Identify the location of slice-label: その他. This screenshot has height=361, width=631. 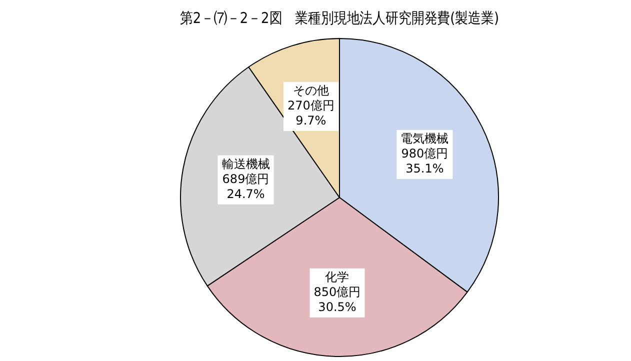
(310, 91).